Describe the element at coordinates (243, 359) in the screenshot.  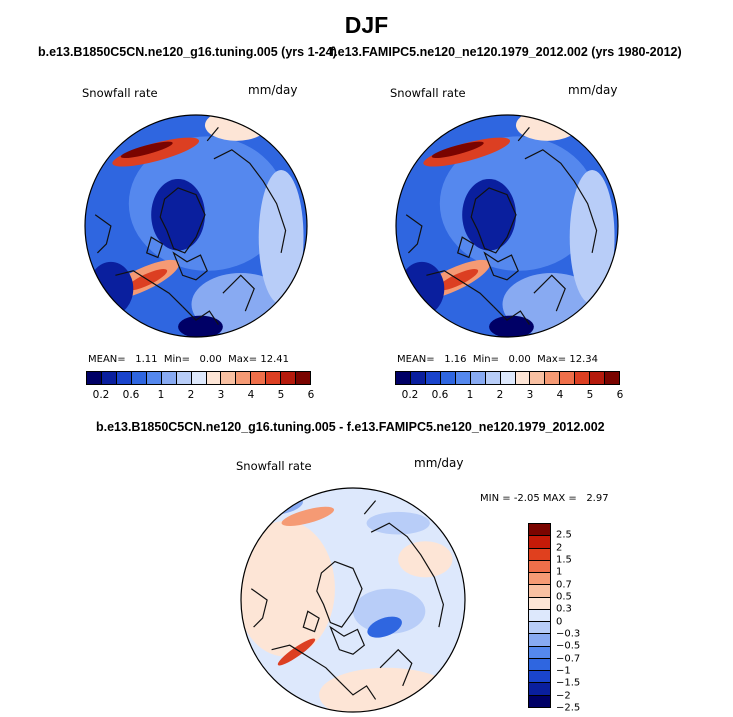
I see `left-max-label: Max=` at that location.